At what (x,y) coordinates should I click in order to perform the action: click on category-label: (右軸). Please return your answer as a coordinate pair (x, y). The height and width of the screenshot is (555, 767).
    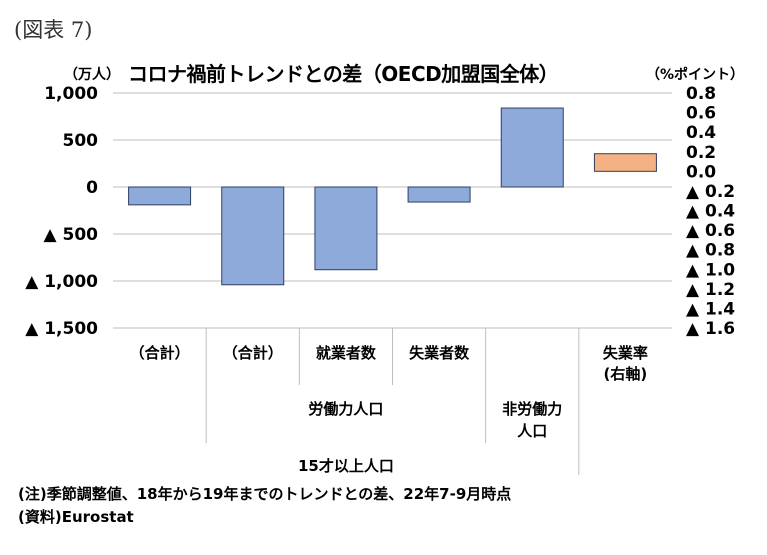
    Looking at the image, I should click on (626, 374).